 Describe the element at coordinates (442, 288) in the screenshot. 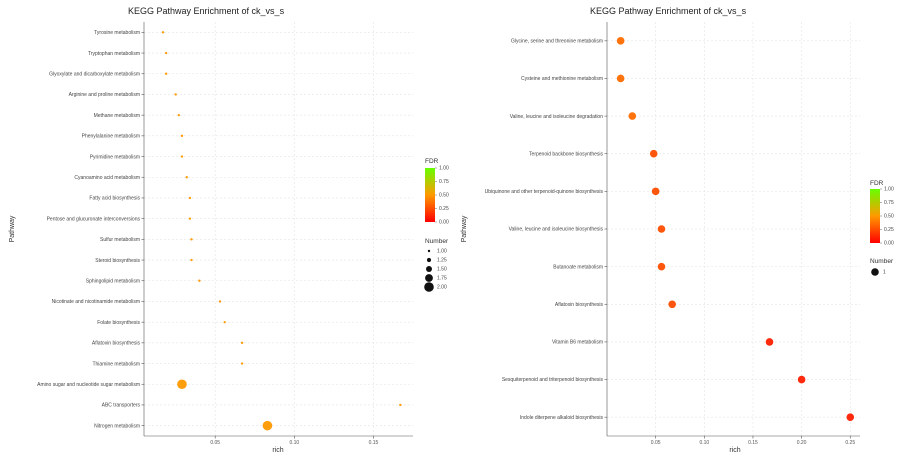

I see `number-legend-label: 2.00` at that location.